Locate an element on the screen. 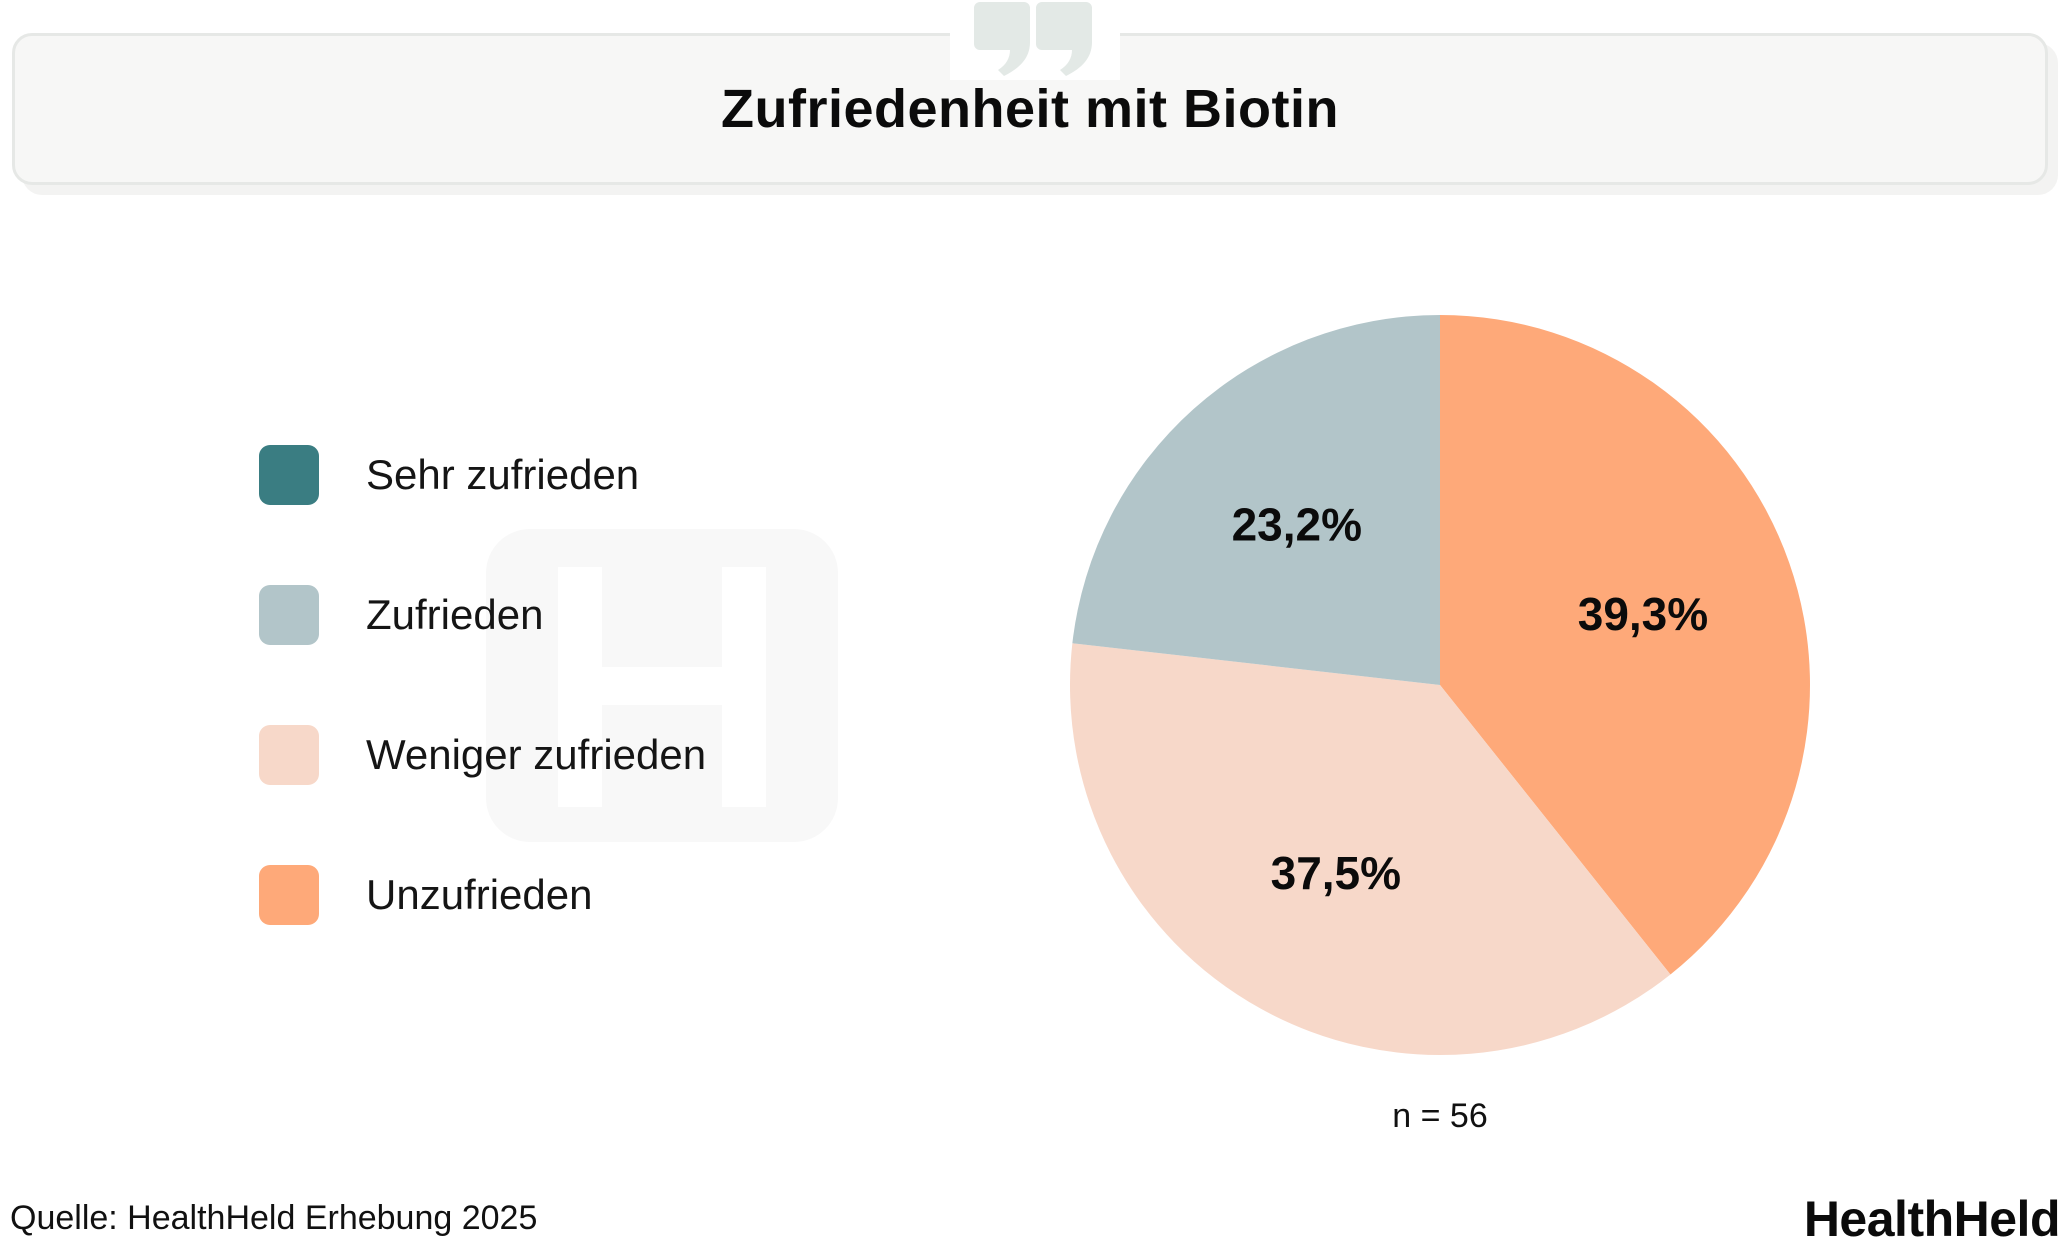  logo-h-icon is located at coordinates (662, 685).